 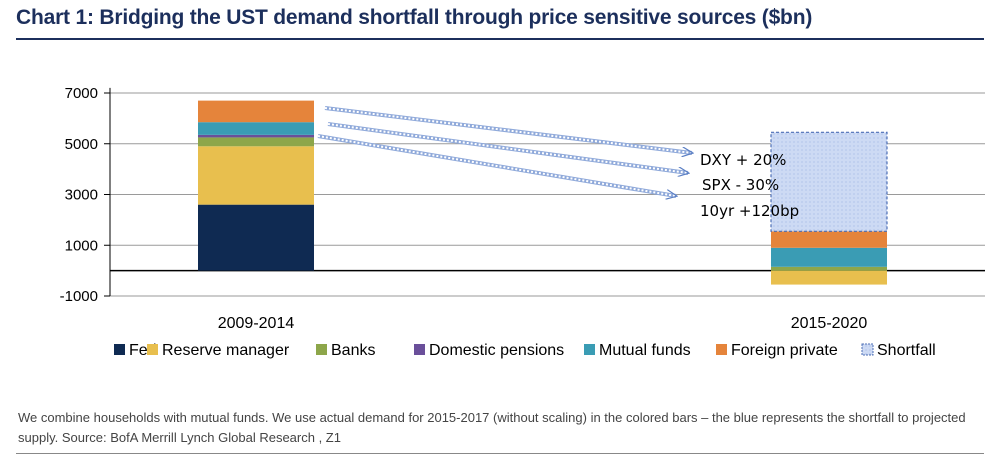 I want to click on bottom-divider, so click(x=500, y=453).